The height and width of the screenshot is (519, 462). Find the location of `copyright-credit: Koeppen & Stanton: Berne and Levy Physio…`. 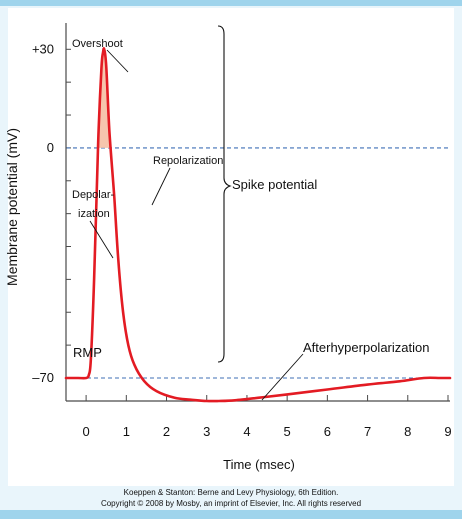

copyright-credit: Koeppen & Stanton: Berne and Levy Physio… is located at coordinates (231, 498).